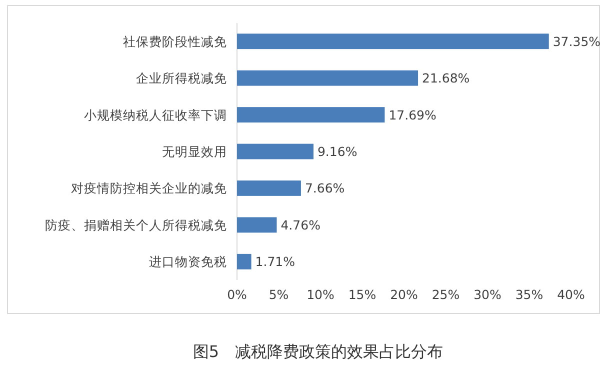 The height and width of the screenshot is (372, 608). I want to click on y-tick-label: 小规模纳税人征收率下调, so click(155, 114).